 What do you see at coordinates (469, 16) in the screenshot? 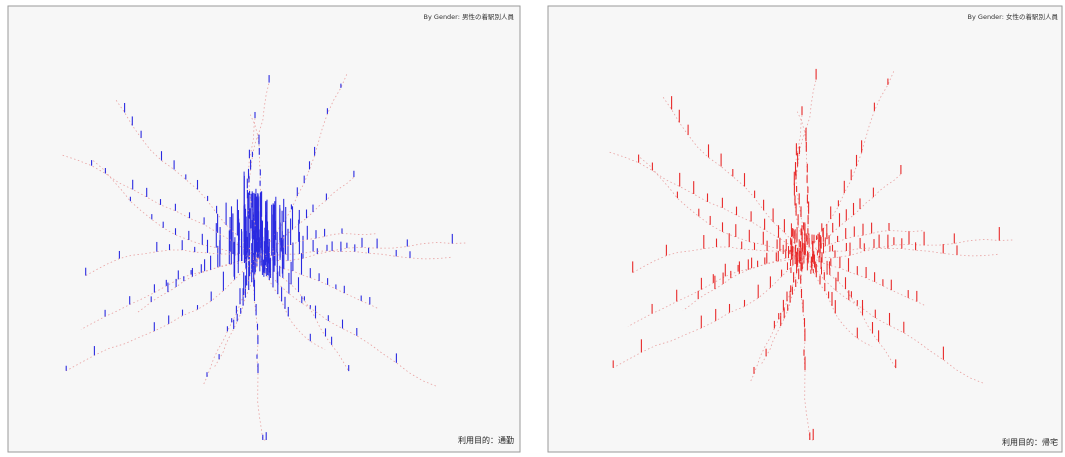
I see `panel-title: By Gender: 男性の着駅別人員` at bounding box center [469, 16].